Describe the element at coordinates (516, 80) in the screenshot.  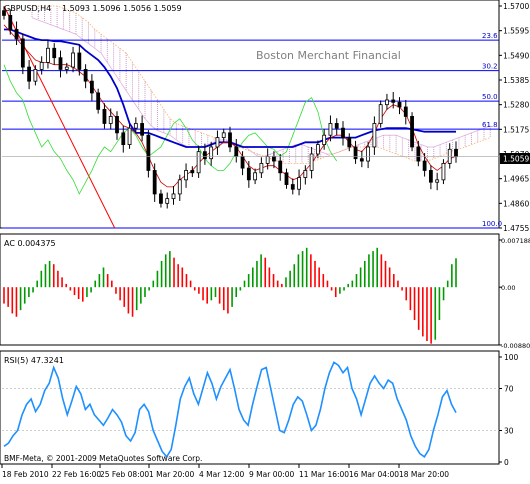
I see `price-tick-label: 1.5385` at that location.